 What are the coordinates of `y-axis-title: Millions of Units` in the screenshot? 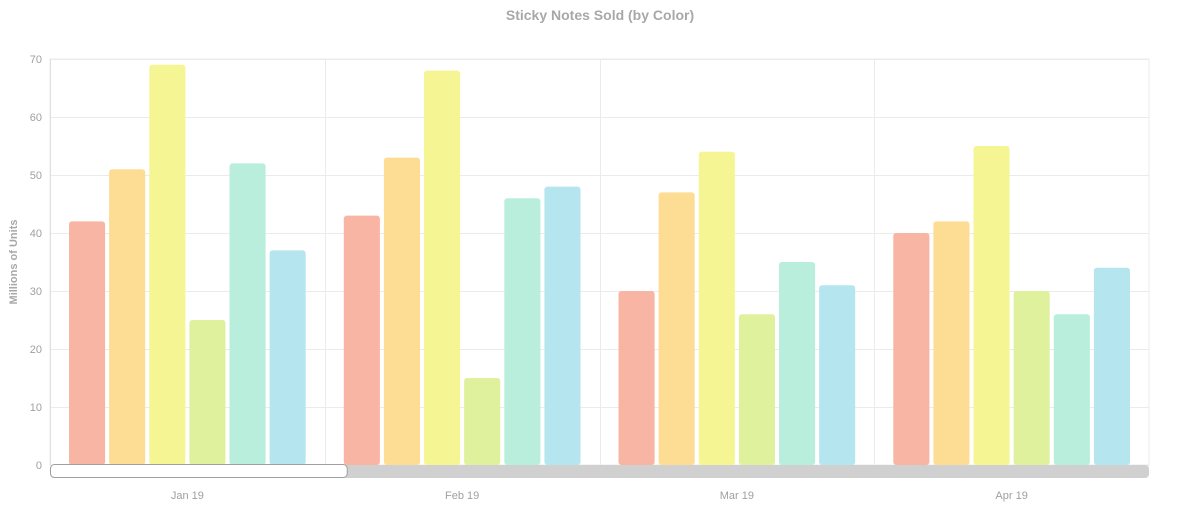 It's located at (14, 262).